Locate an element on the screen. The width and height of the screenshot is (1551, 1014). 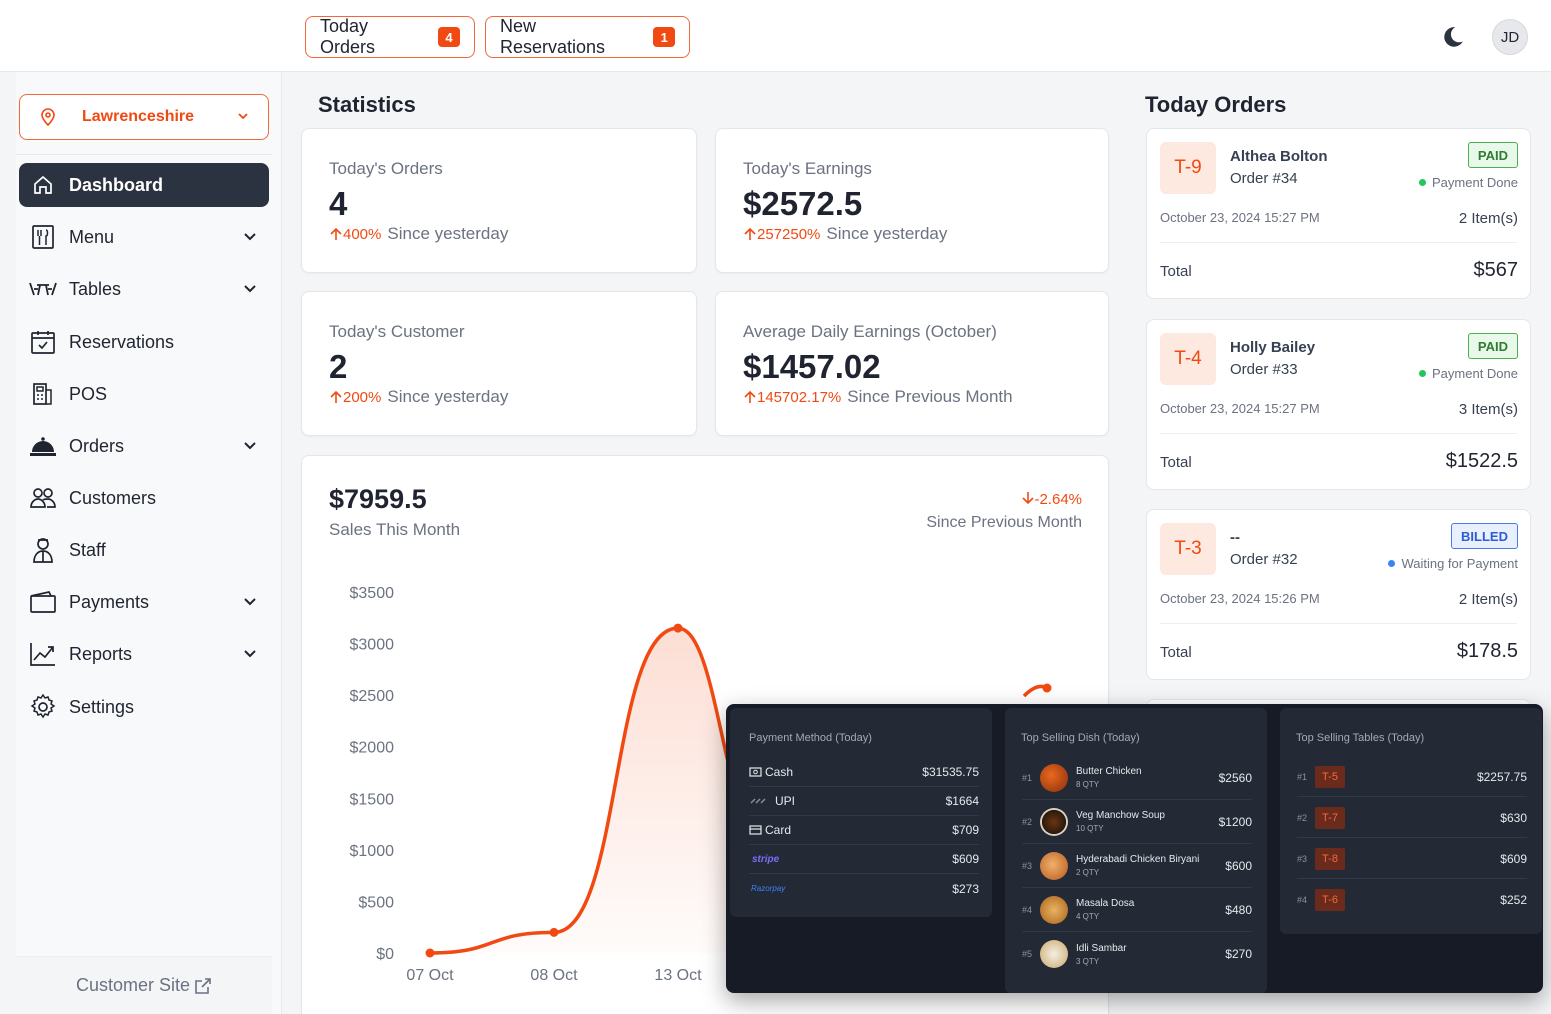
order-number: Order #34 is located at coordinates (1264, 178).